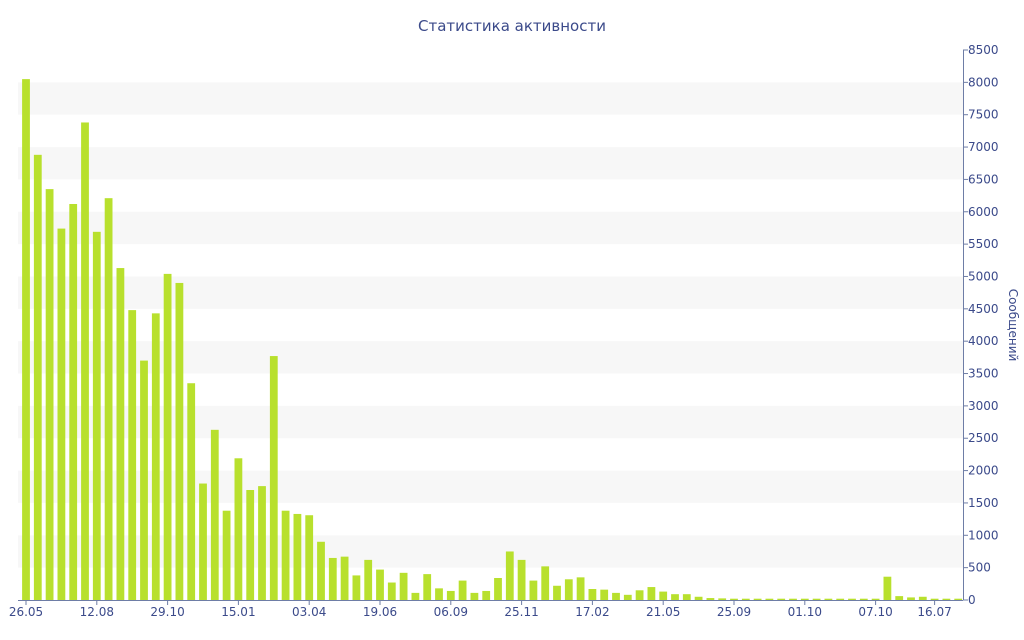 Image resolution: width=1024 pixels, height=640 pixels. Describe the element at coordinates (983, 147) in the screenshot. I see `y-tick-label: 7000` at that location.